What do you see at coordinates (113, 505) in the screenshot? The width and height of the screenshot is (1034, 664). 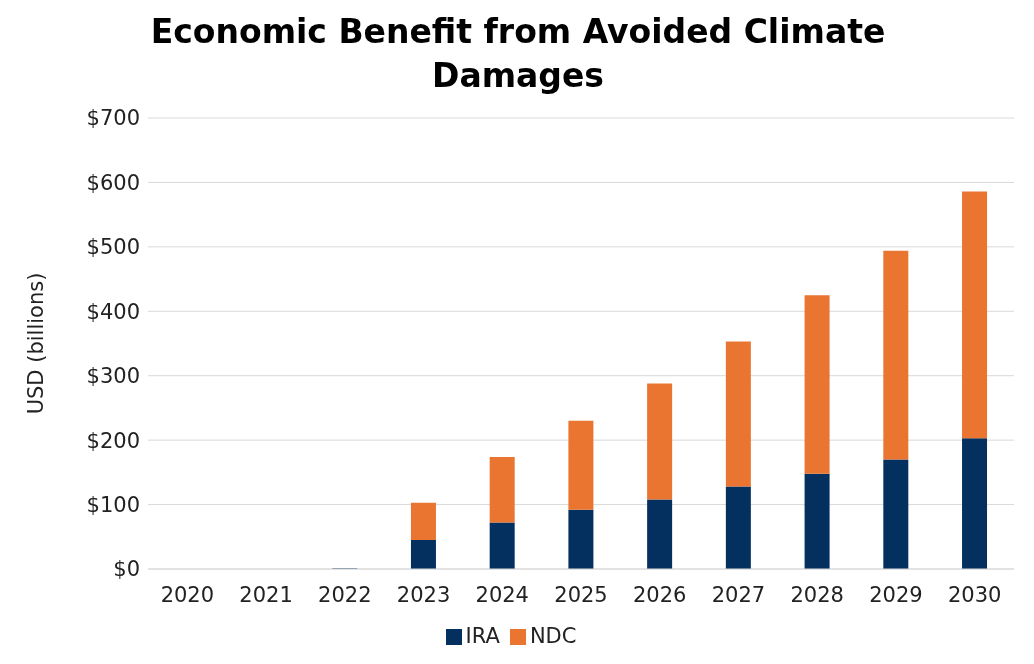 I see `y-tick-label: $100` at bounding box center [113, 505].